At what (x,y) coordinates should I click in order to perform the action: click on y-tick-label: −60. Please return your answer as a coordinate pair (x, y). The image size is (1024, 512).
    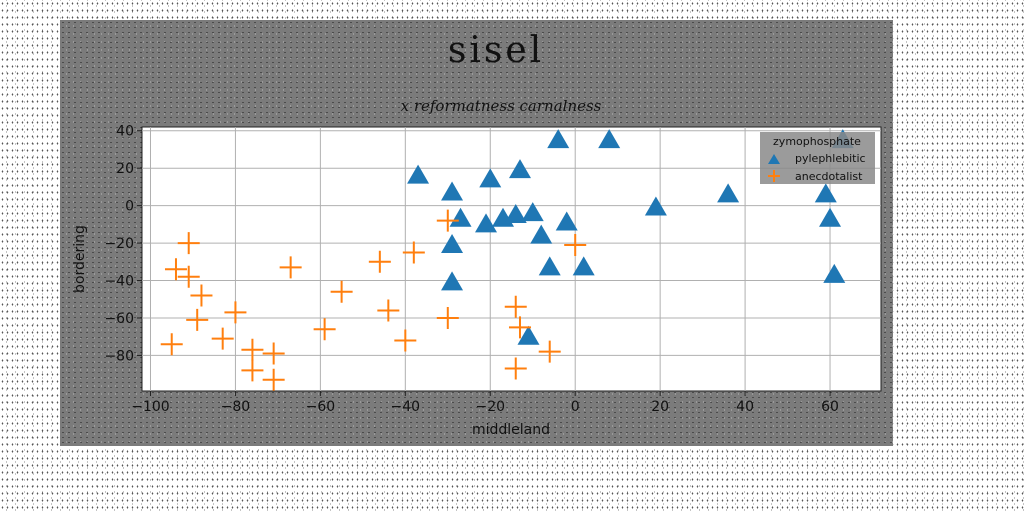
    Looking at the image, I should click on (119, 319).